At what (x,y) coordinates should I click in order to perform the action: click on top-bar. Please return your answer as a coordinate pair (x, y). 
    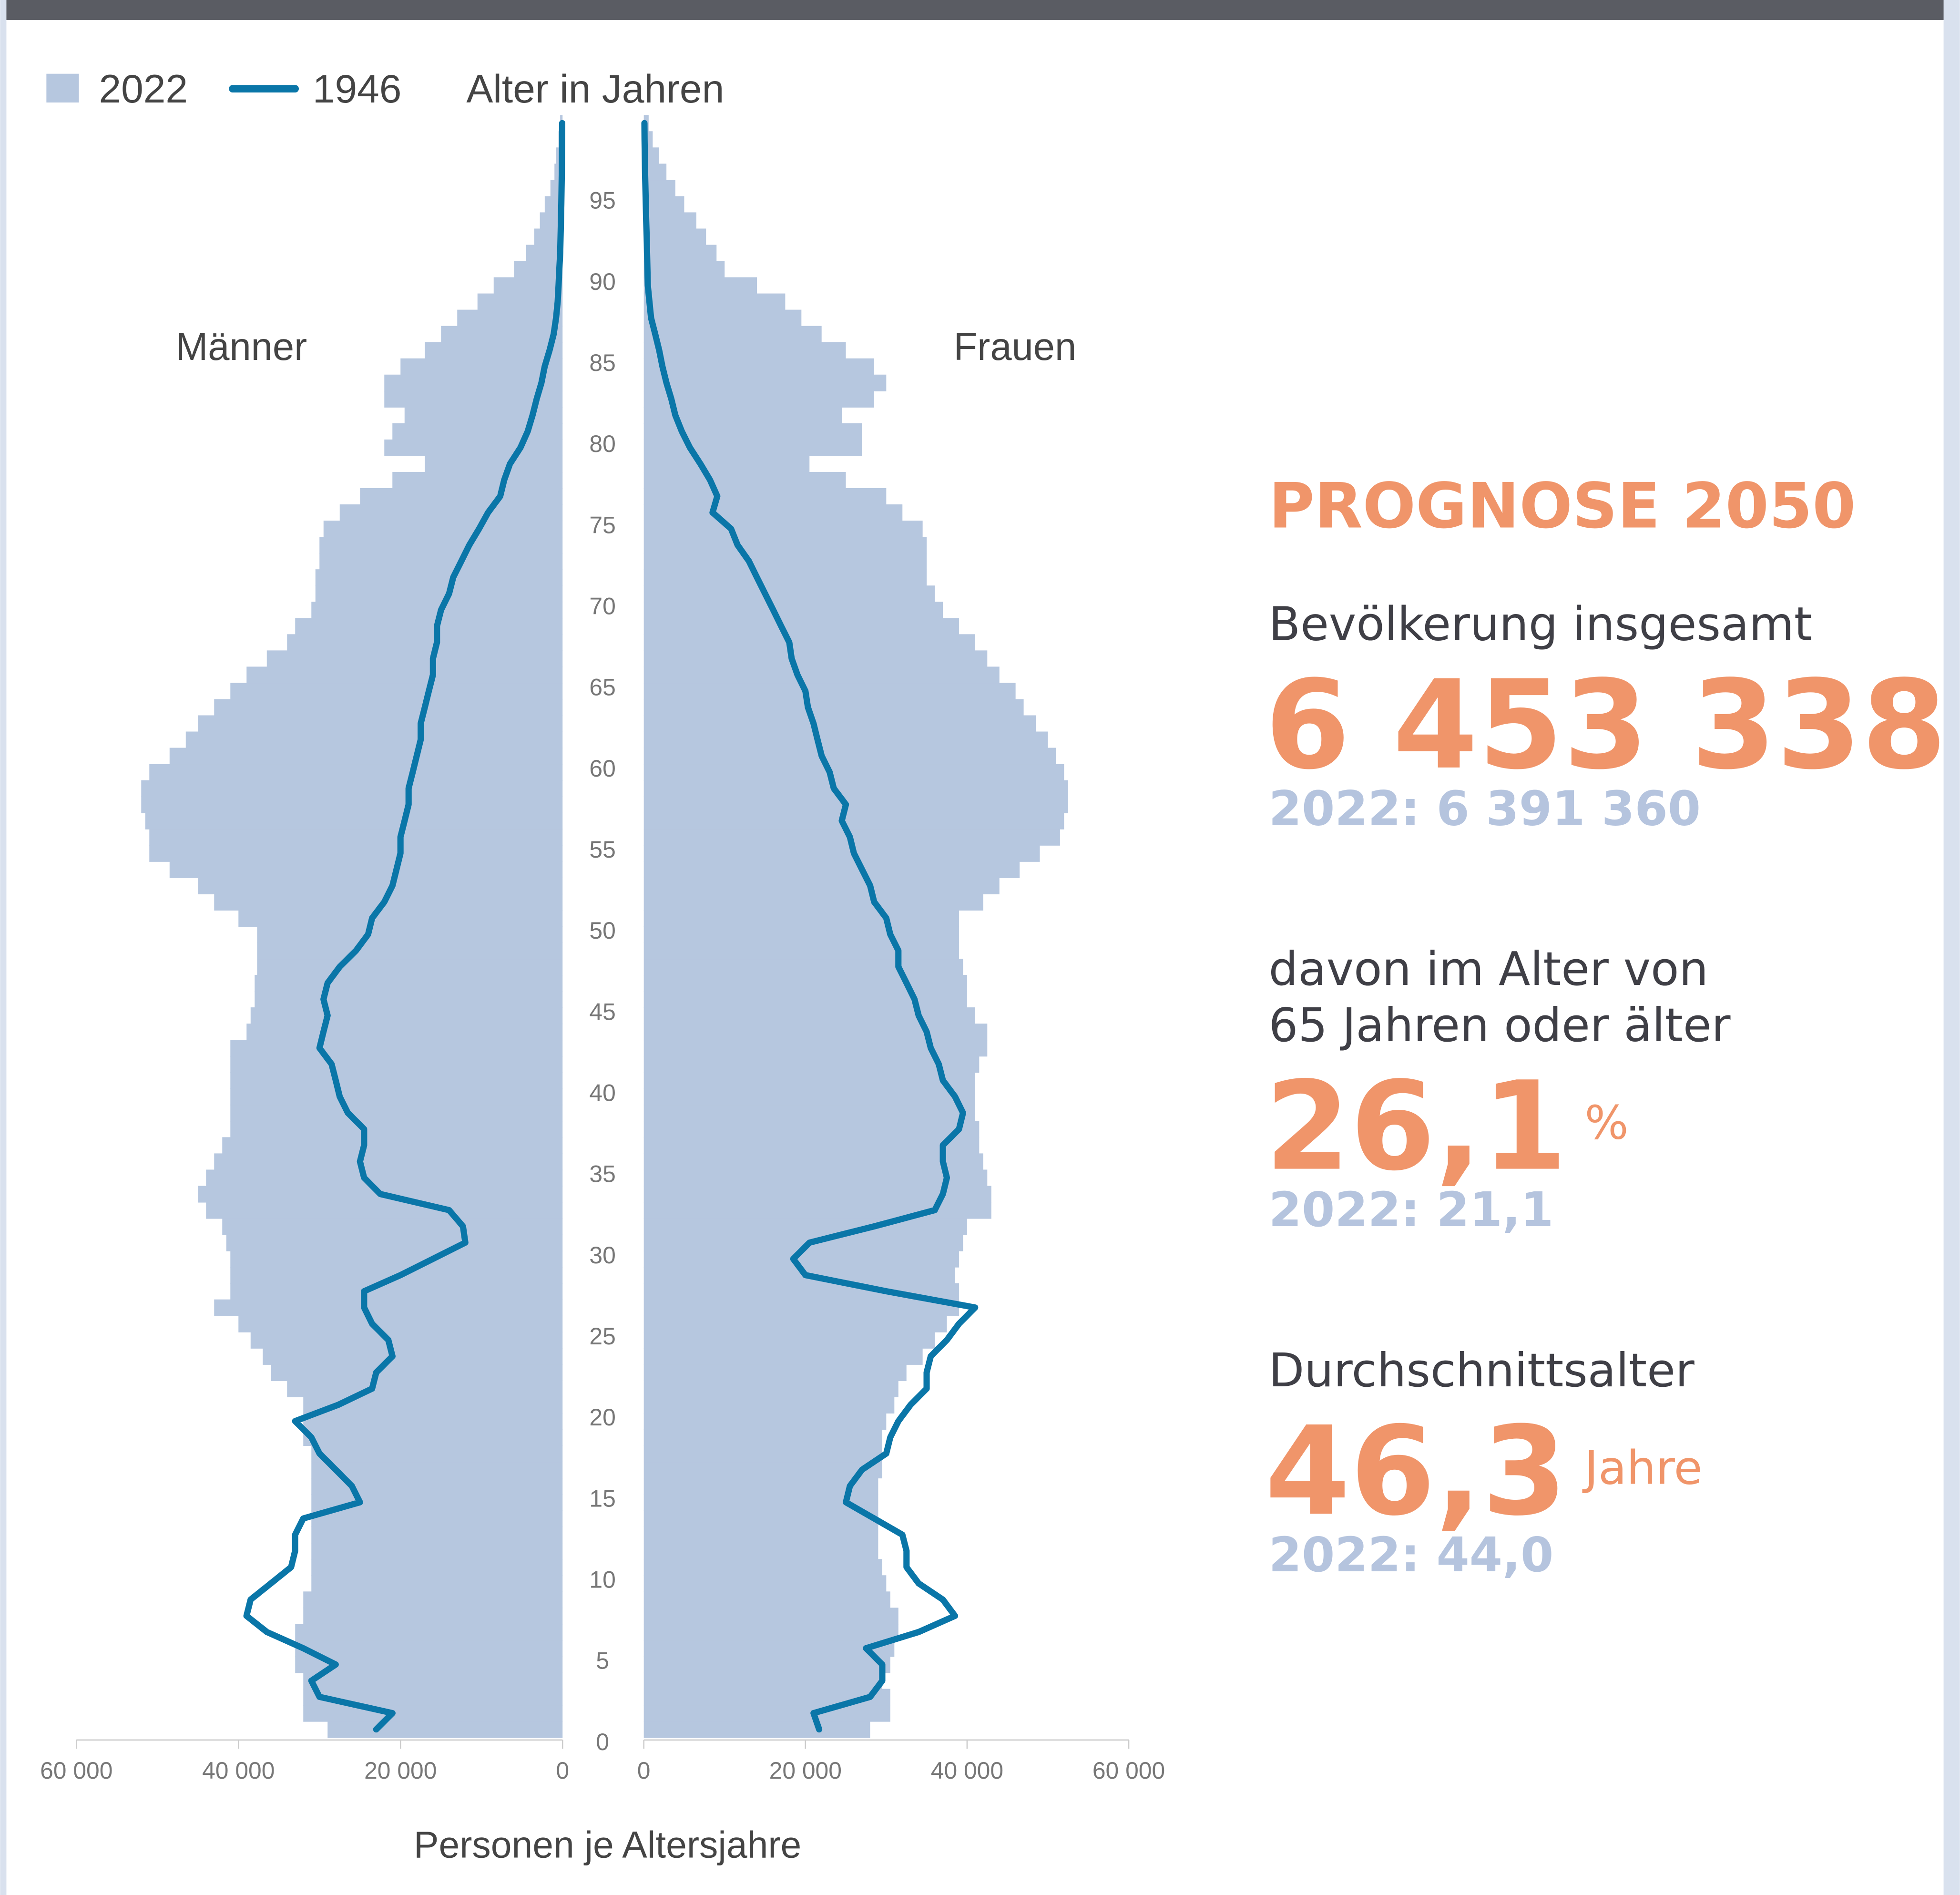
    Looking at the image, I should click on (975, 10).